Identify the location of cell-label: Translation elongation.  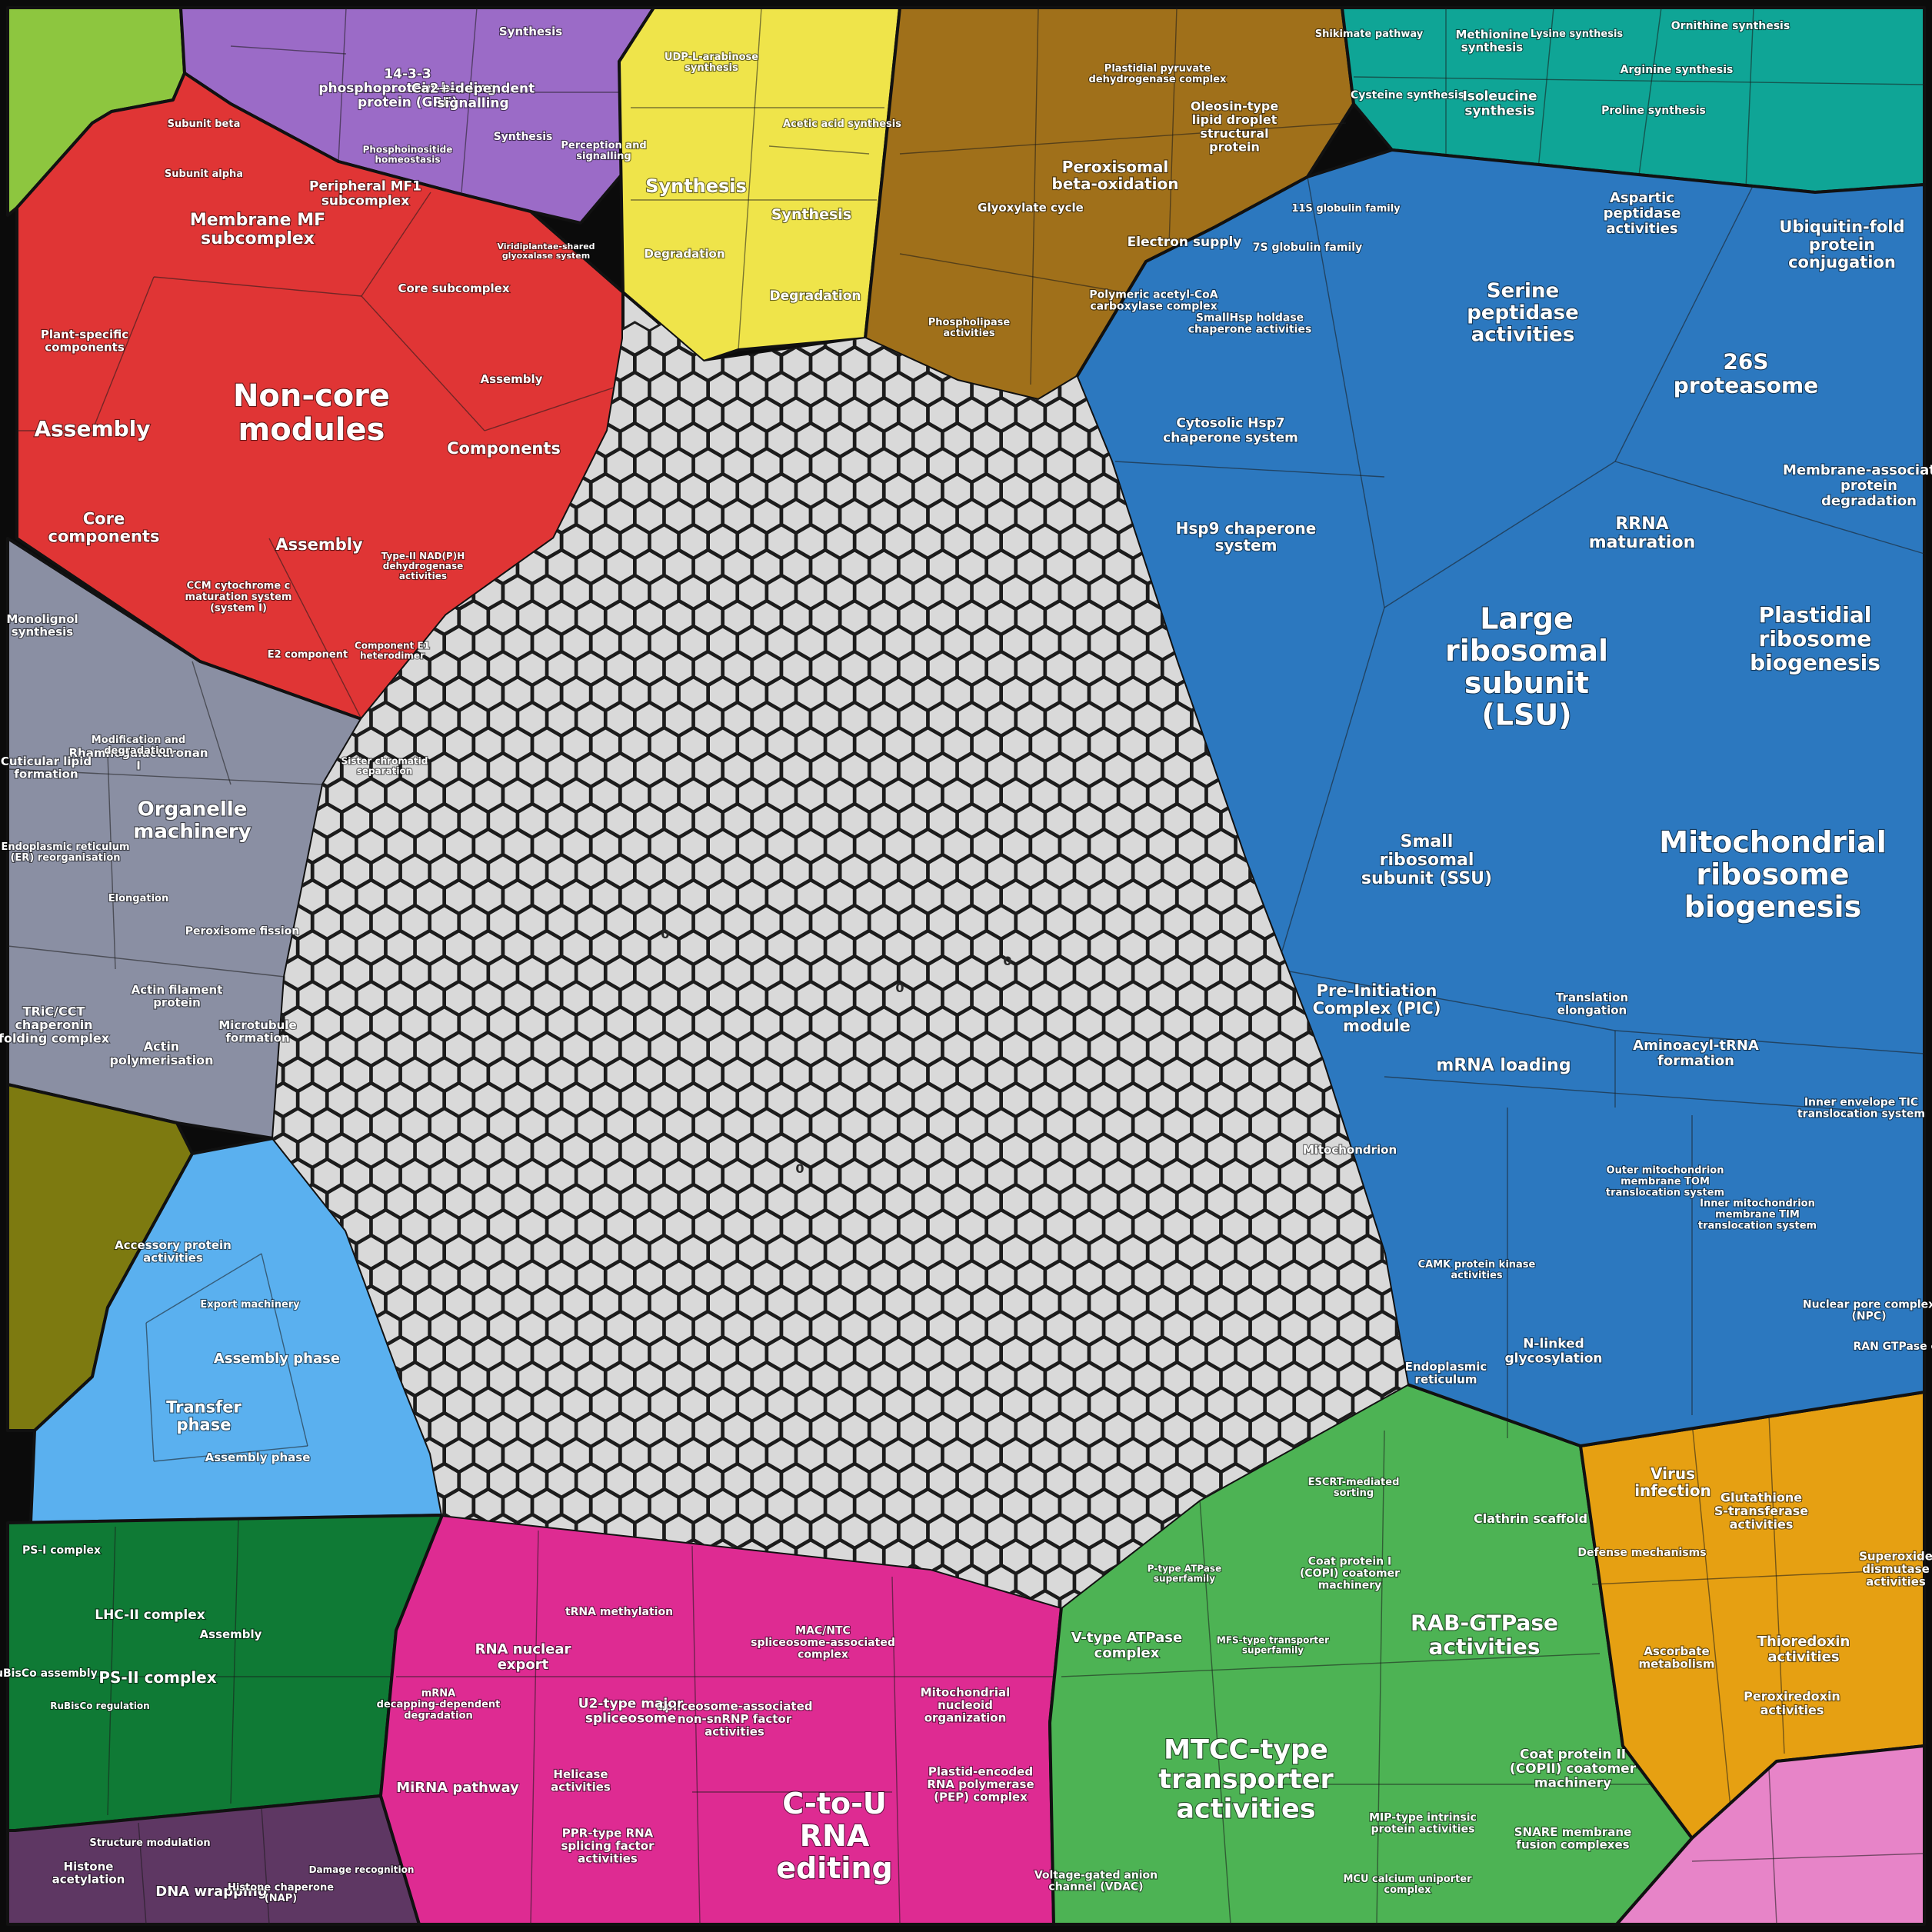
(1592, 1004).